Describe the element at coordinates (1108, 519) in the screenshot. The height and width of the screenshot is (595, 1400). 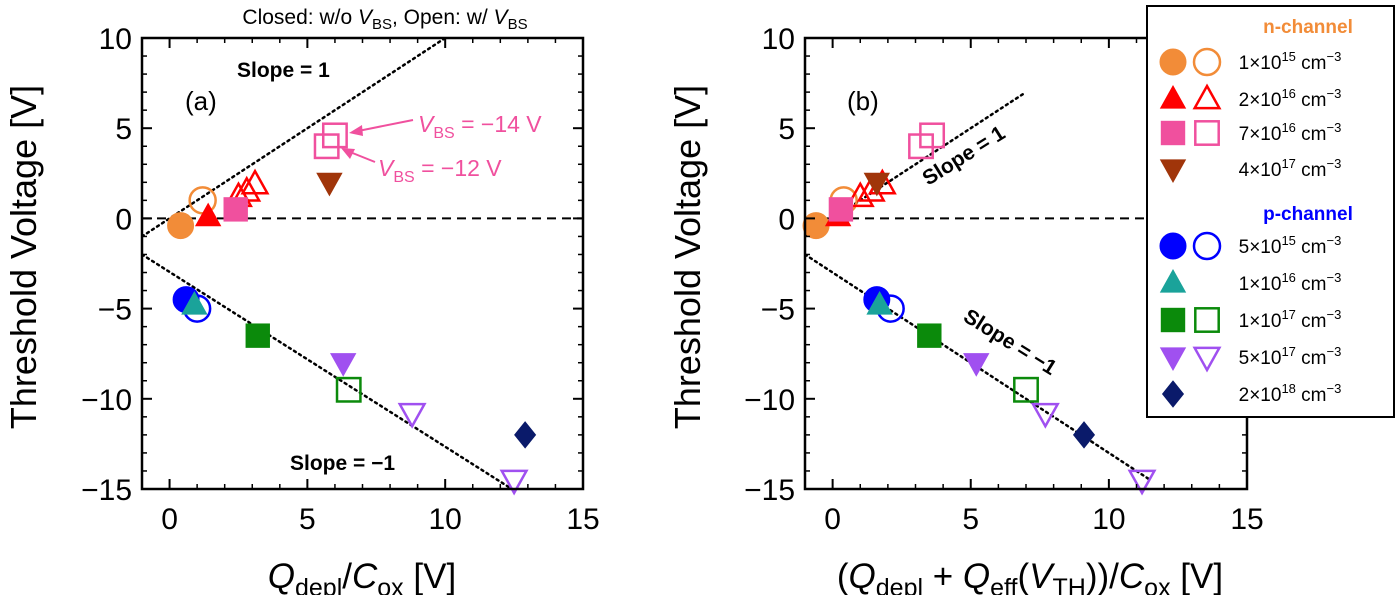
I see `x-tick-label-b: 10` at that location.